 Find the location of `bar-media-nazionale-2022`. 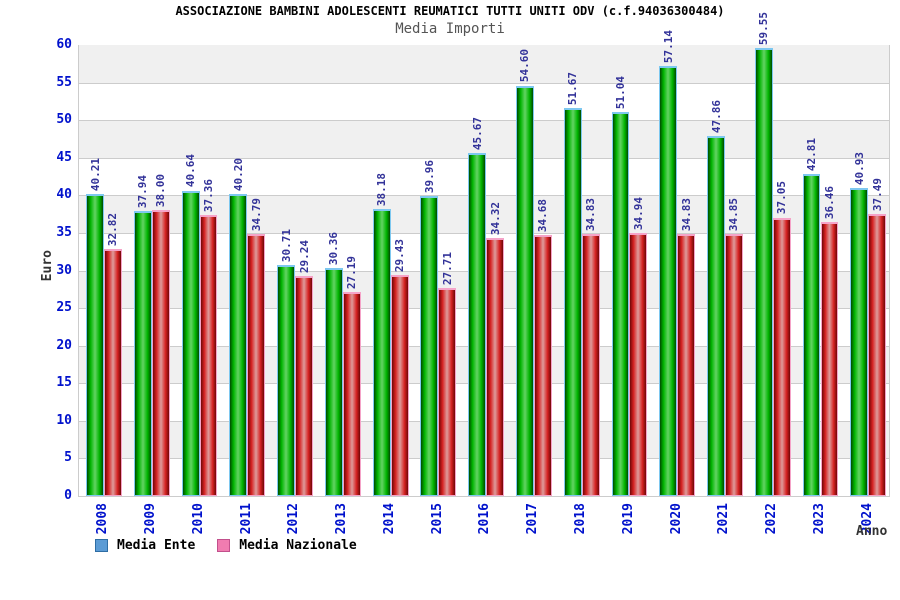

bar-media-nazionale-2022 is located at coordinates (781, 356).